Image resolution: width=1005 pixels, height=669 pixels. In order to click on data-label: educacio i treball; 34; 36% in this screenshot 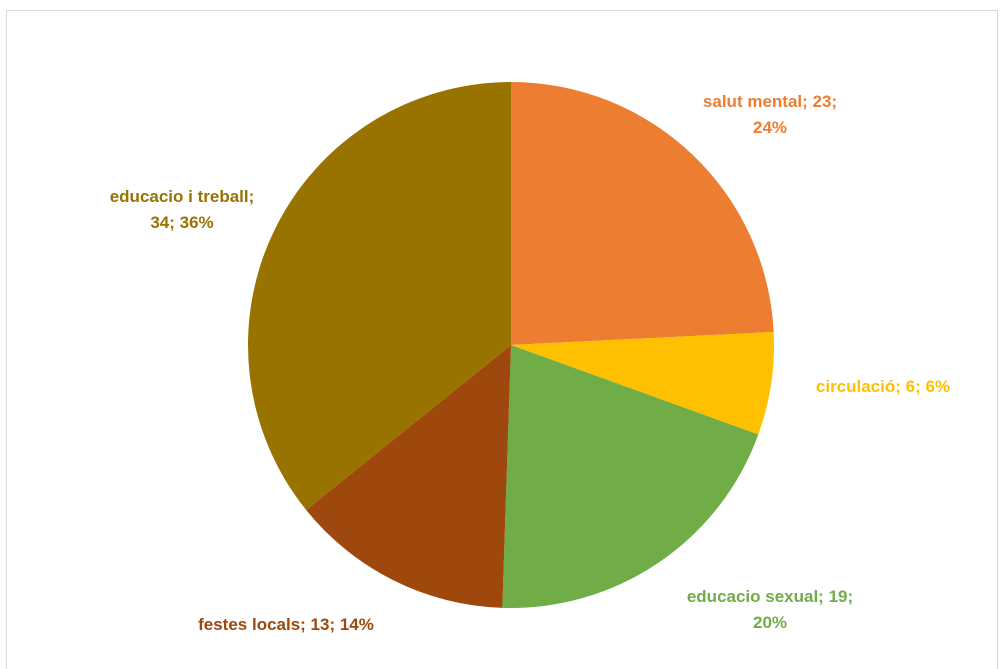, I will do `click(182, 209)`.